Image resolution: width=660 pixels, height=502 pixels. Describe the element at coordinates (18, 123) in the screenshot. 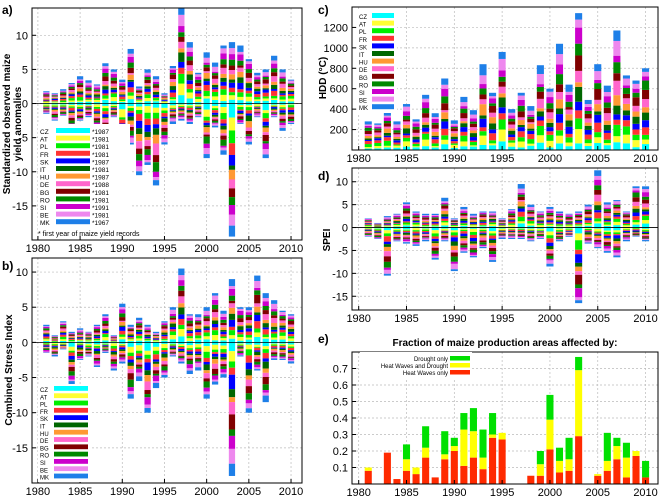

I see `y-axis-label: yield anomalies` at that location.